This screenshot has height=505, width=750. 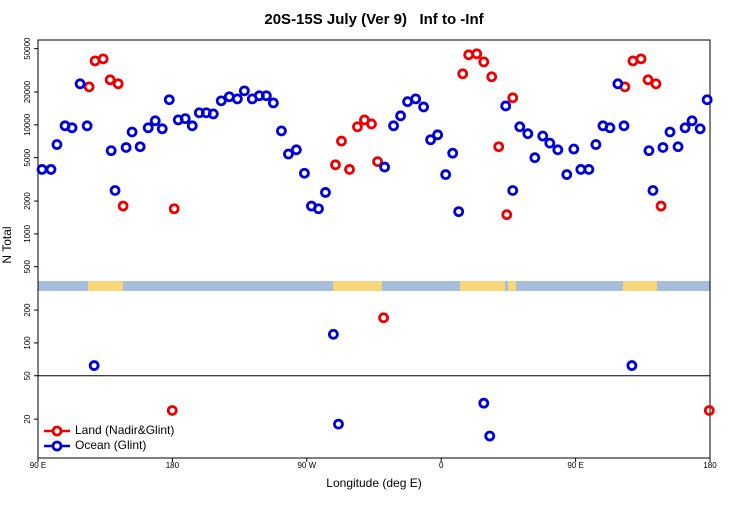 What do you see at coordinates (27, 91) in the screenshot?
I see `y-tick-label: 20000` at bounding box center [27, 91].